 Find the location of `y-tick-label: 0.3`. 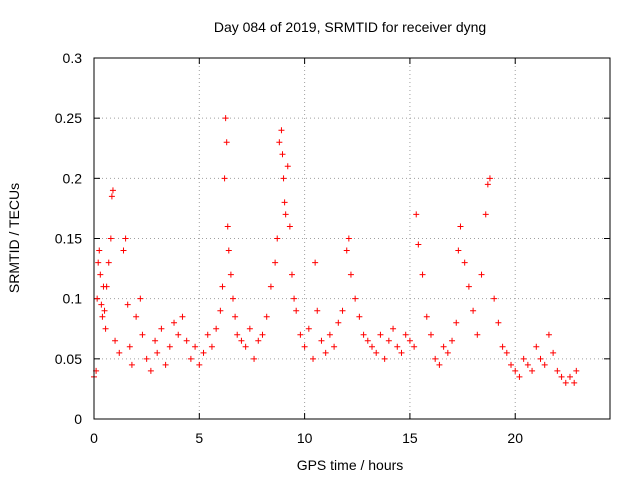

y-tick-label: 0.3 is located at coordinates (73, 58).